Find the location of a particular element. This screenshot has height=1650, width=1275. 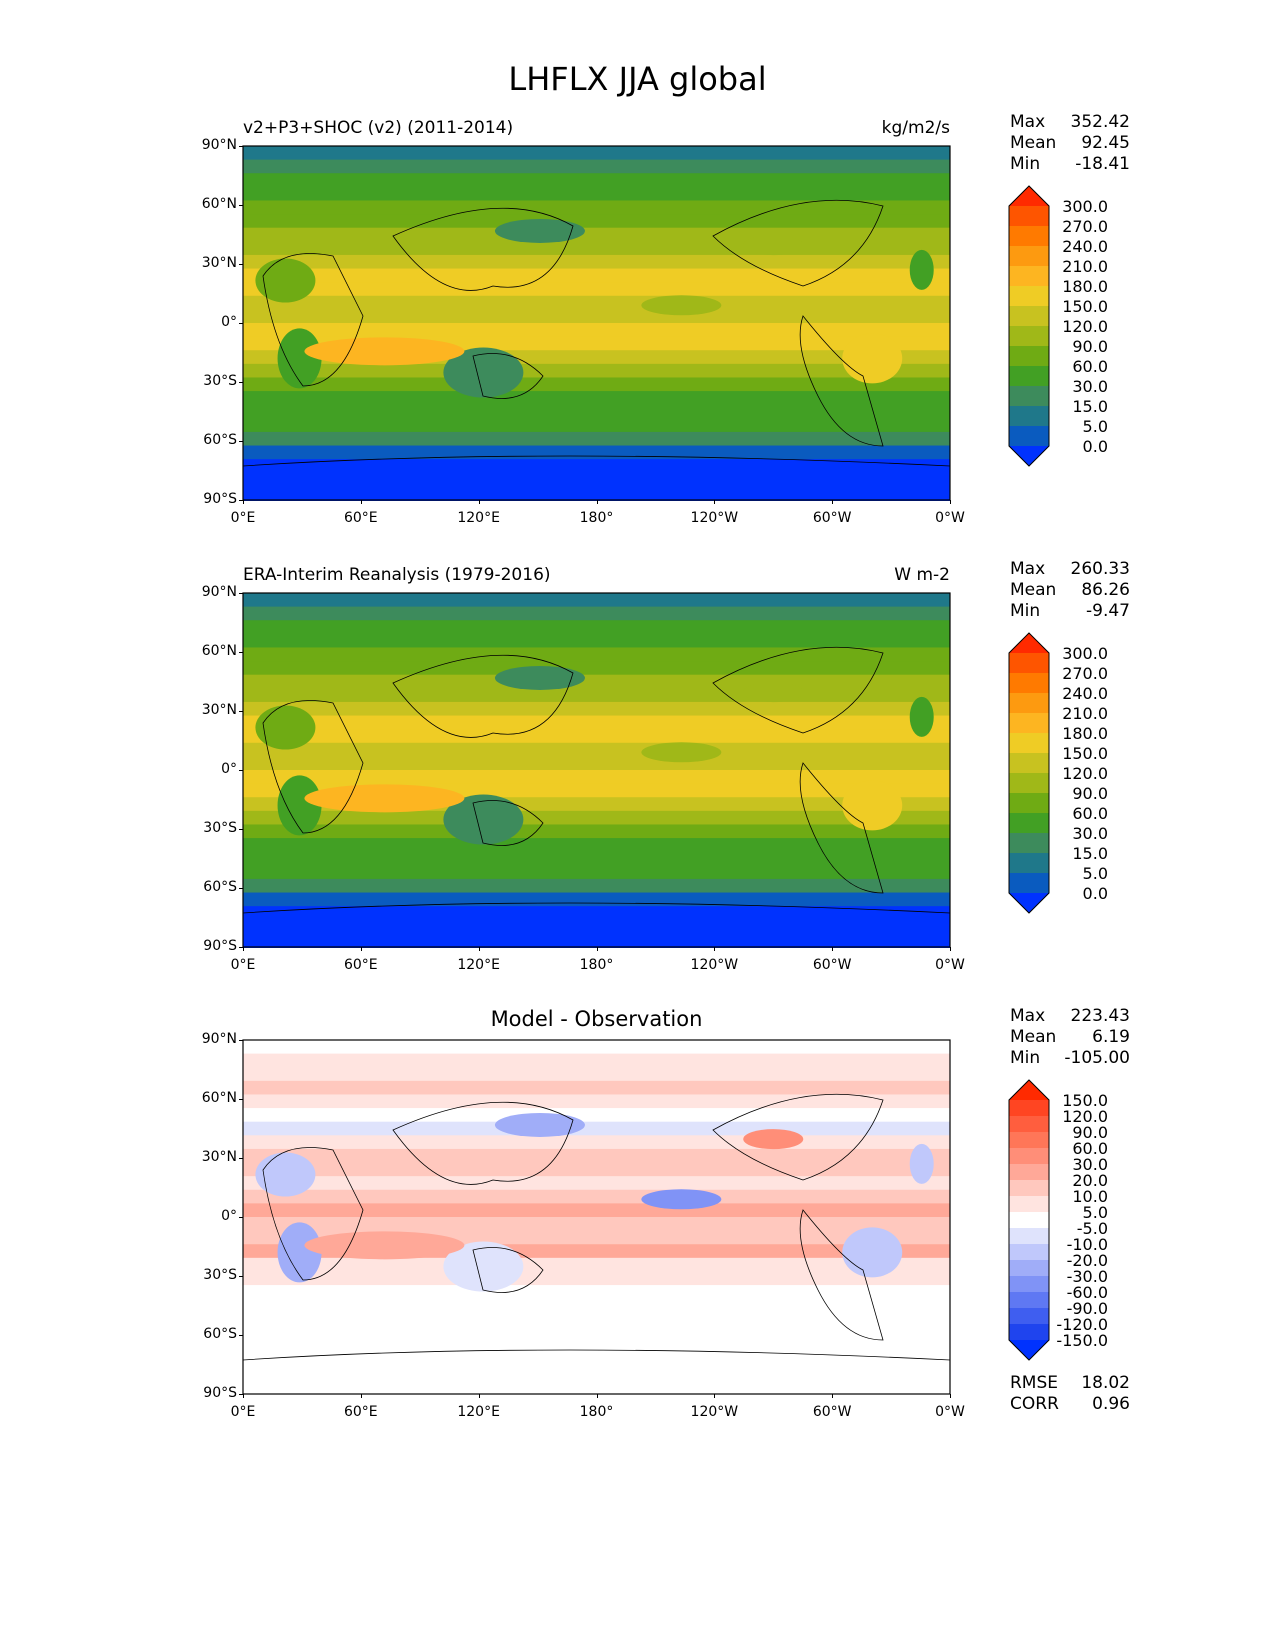

panel-units: kg/m2/s is located at coordinates (915, 128).